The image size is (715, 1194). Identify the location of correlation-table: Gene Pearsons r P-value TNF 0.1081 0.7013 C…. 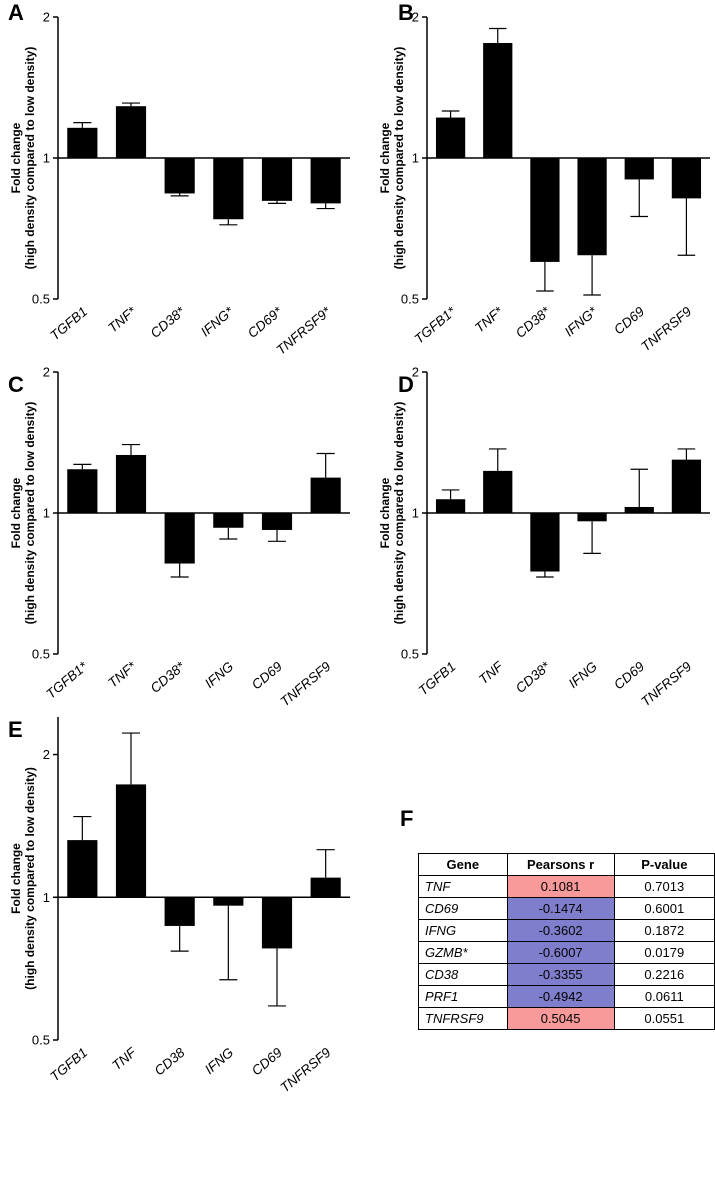
(566, 941).